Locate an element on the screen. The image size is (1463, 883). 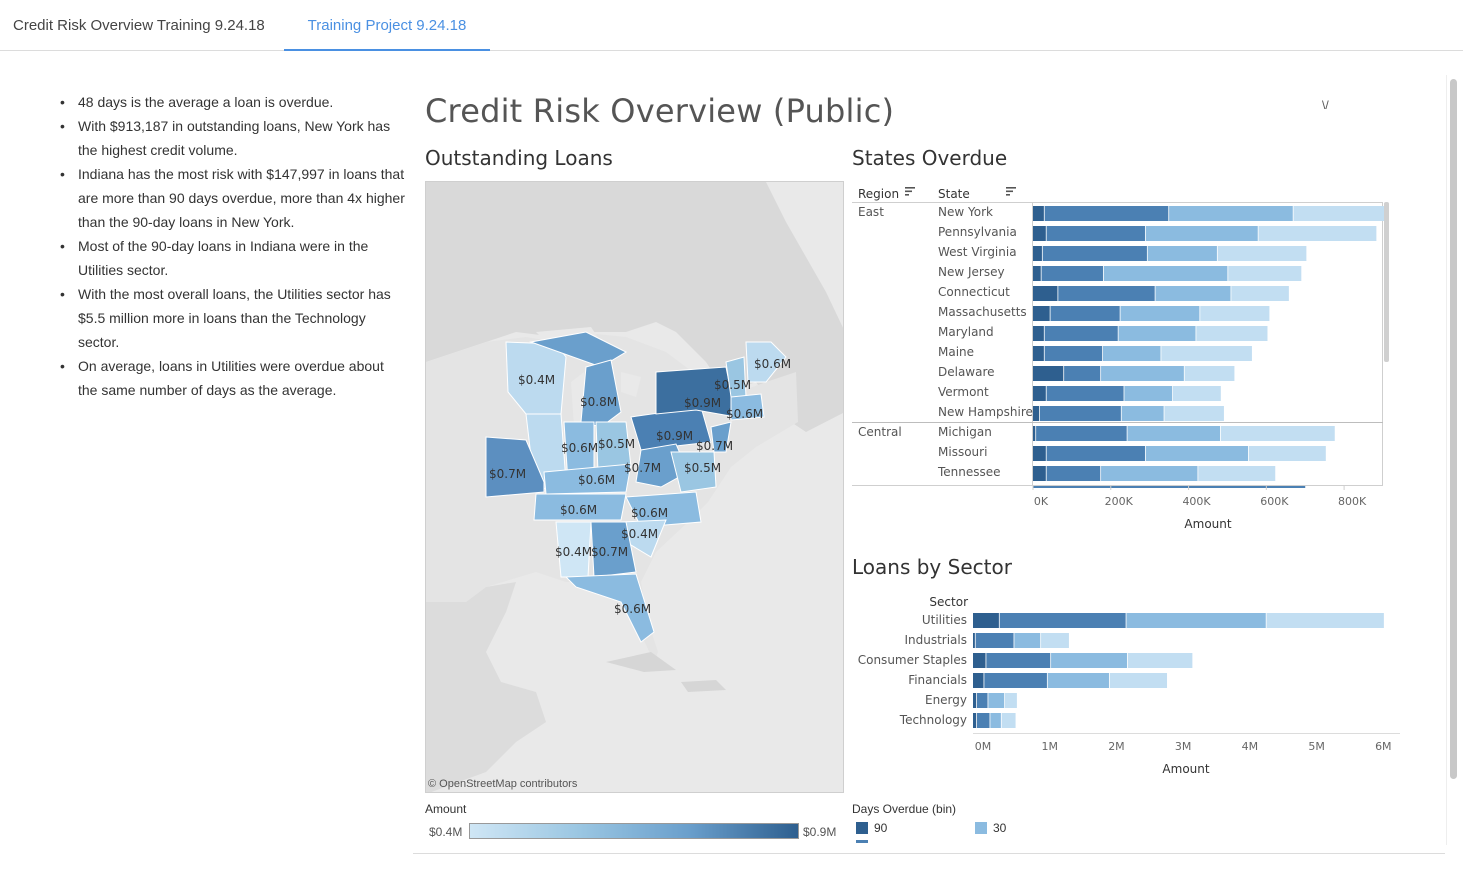
state-florida is located at coordinates (609, 608).